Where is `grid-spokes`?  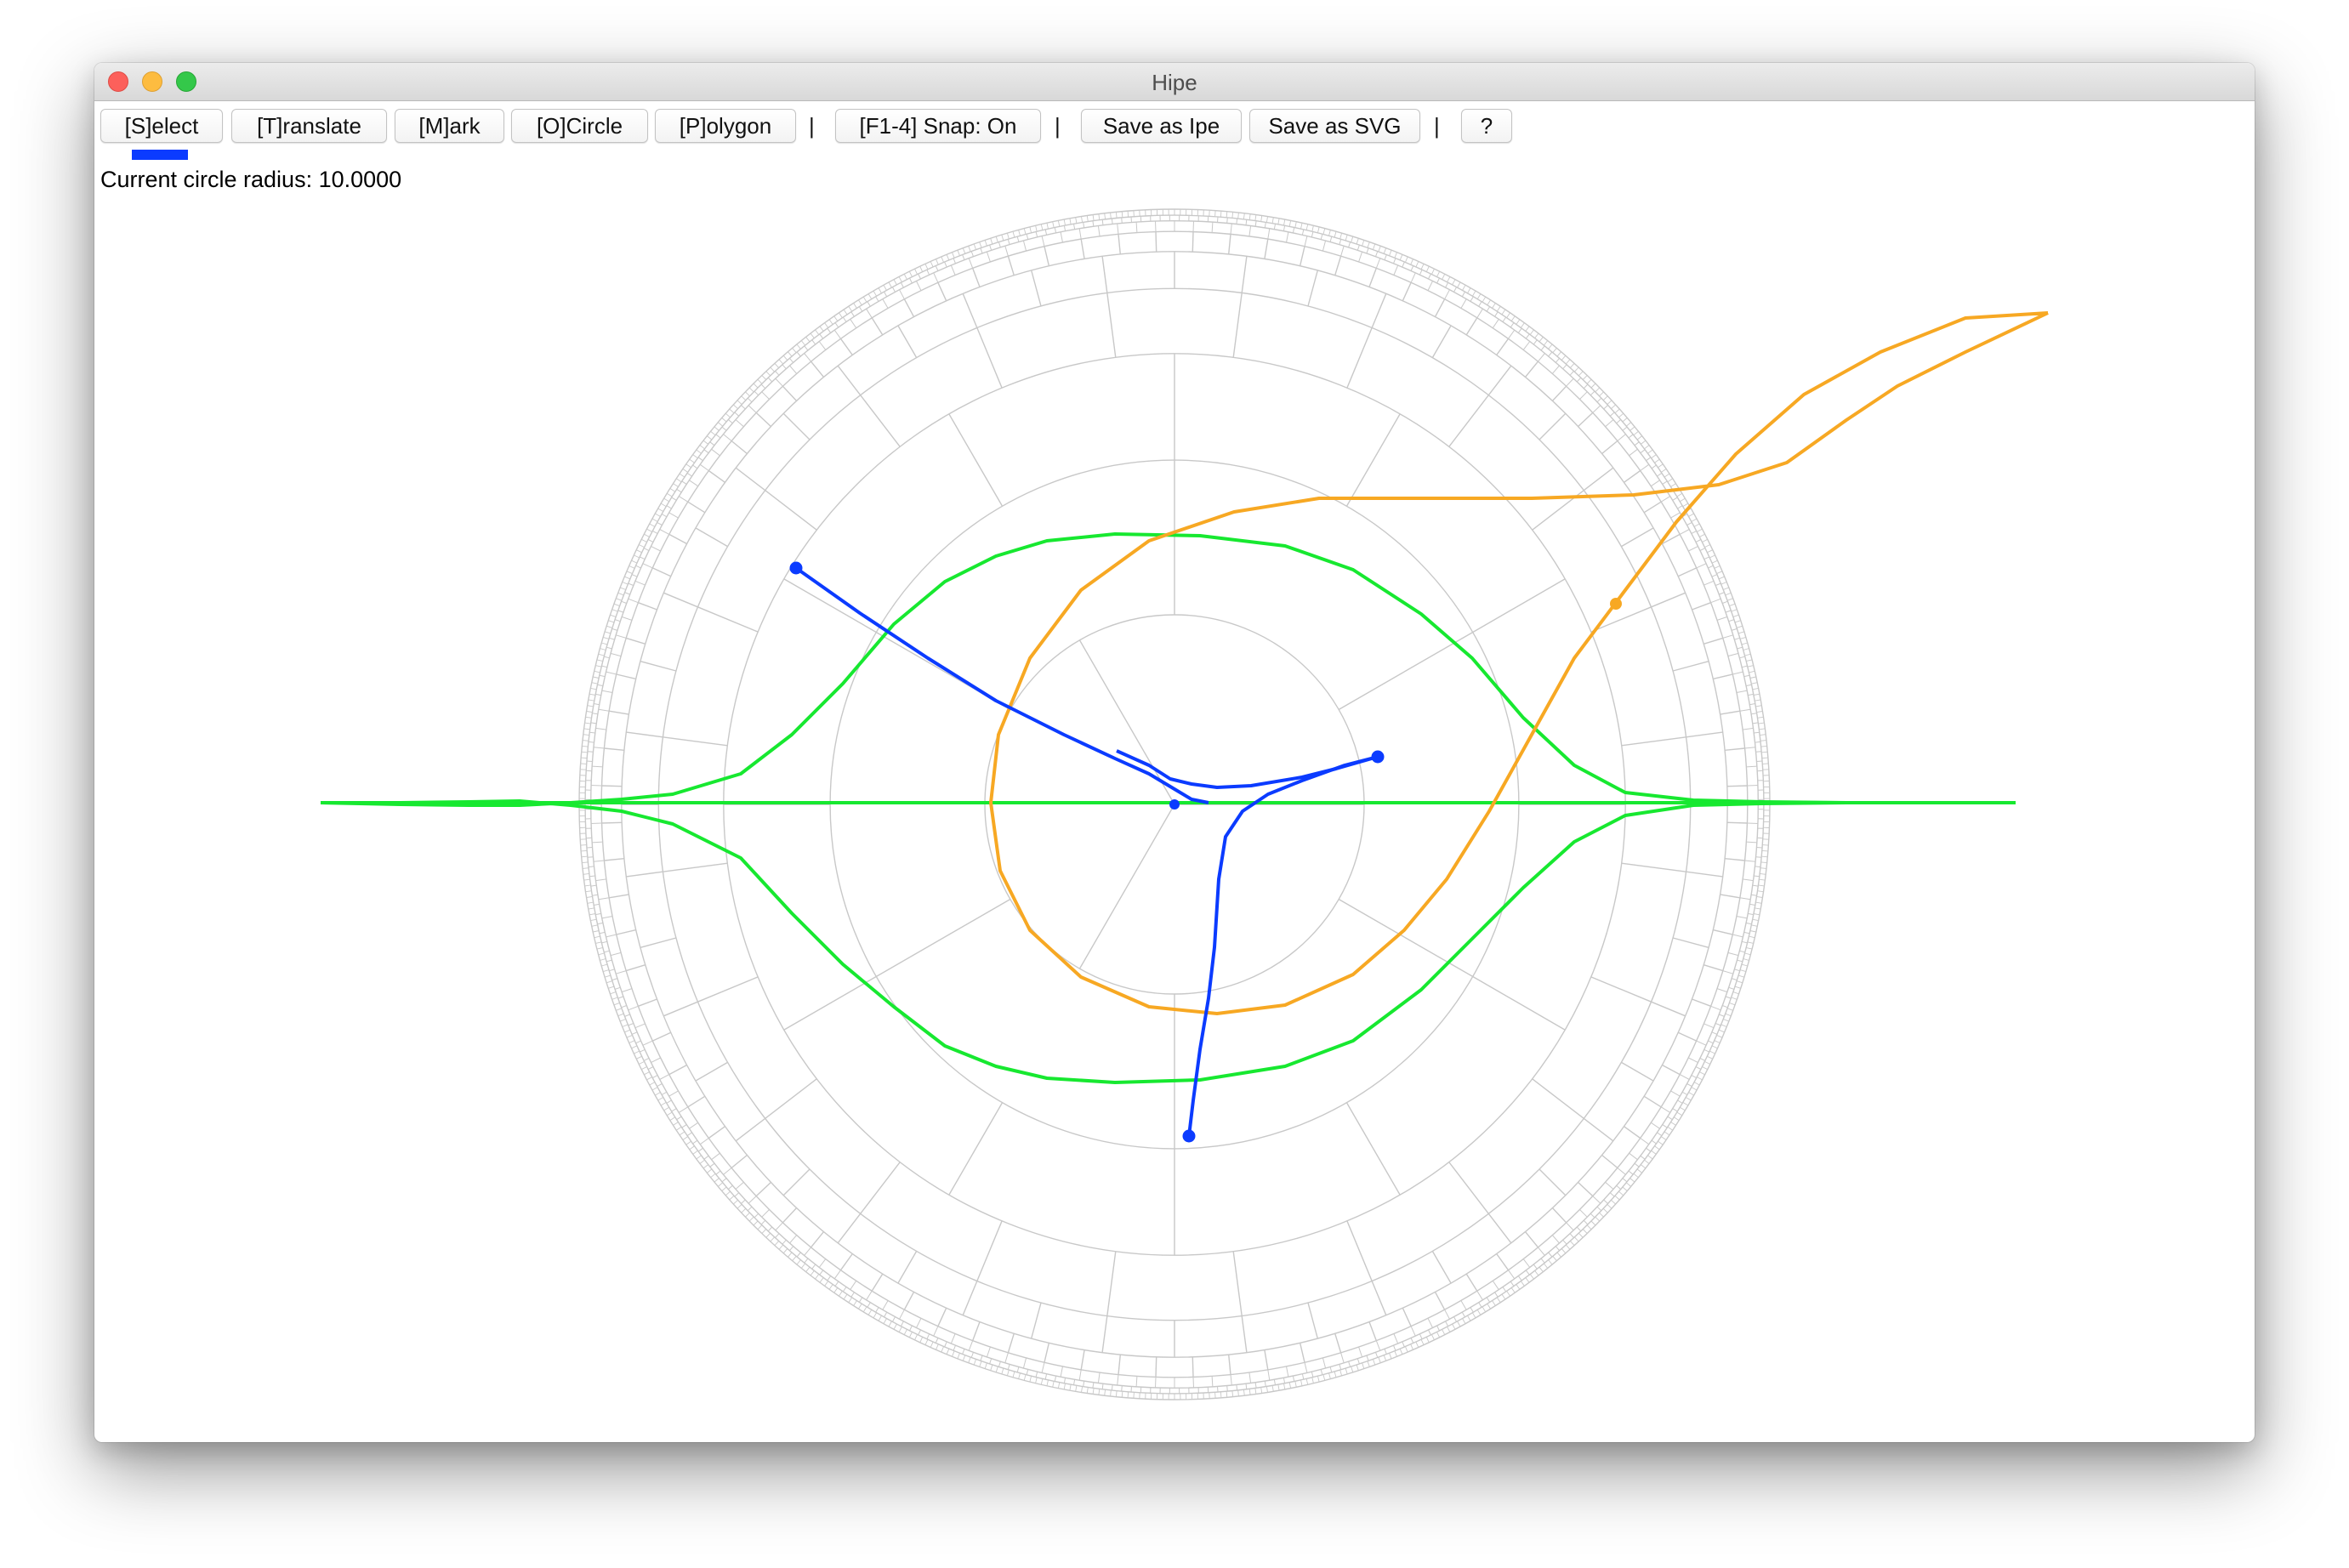
grid-spokes is located at coordinates (1174, 804).